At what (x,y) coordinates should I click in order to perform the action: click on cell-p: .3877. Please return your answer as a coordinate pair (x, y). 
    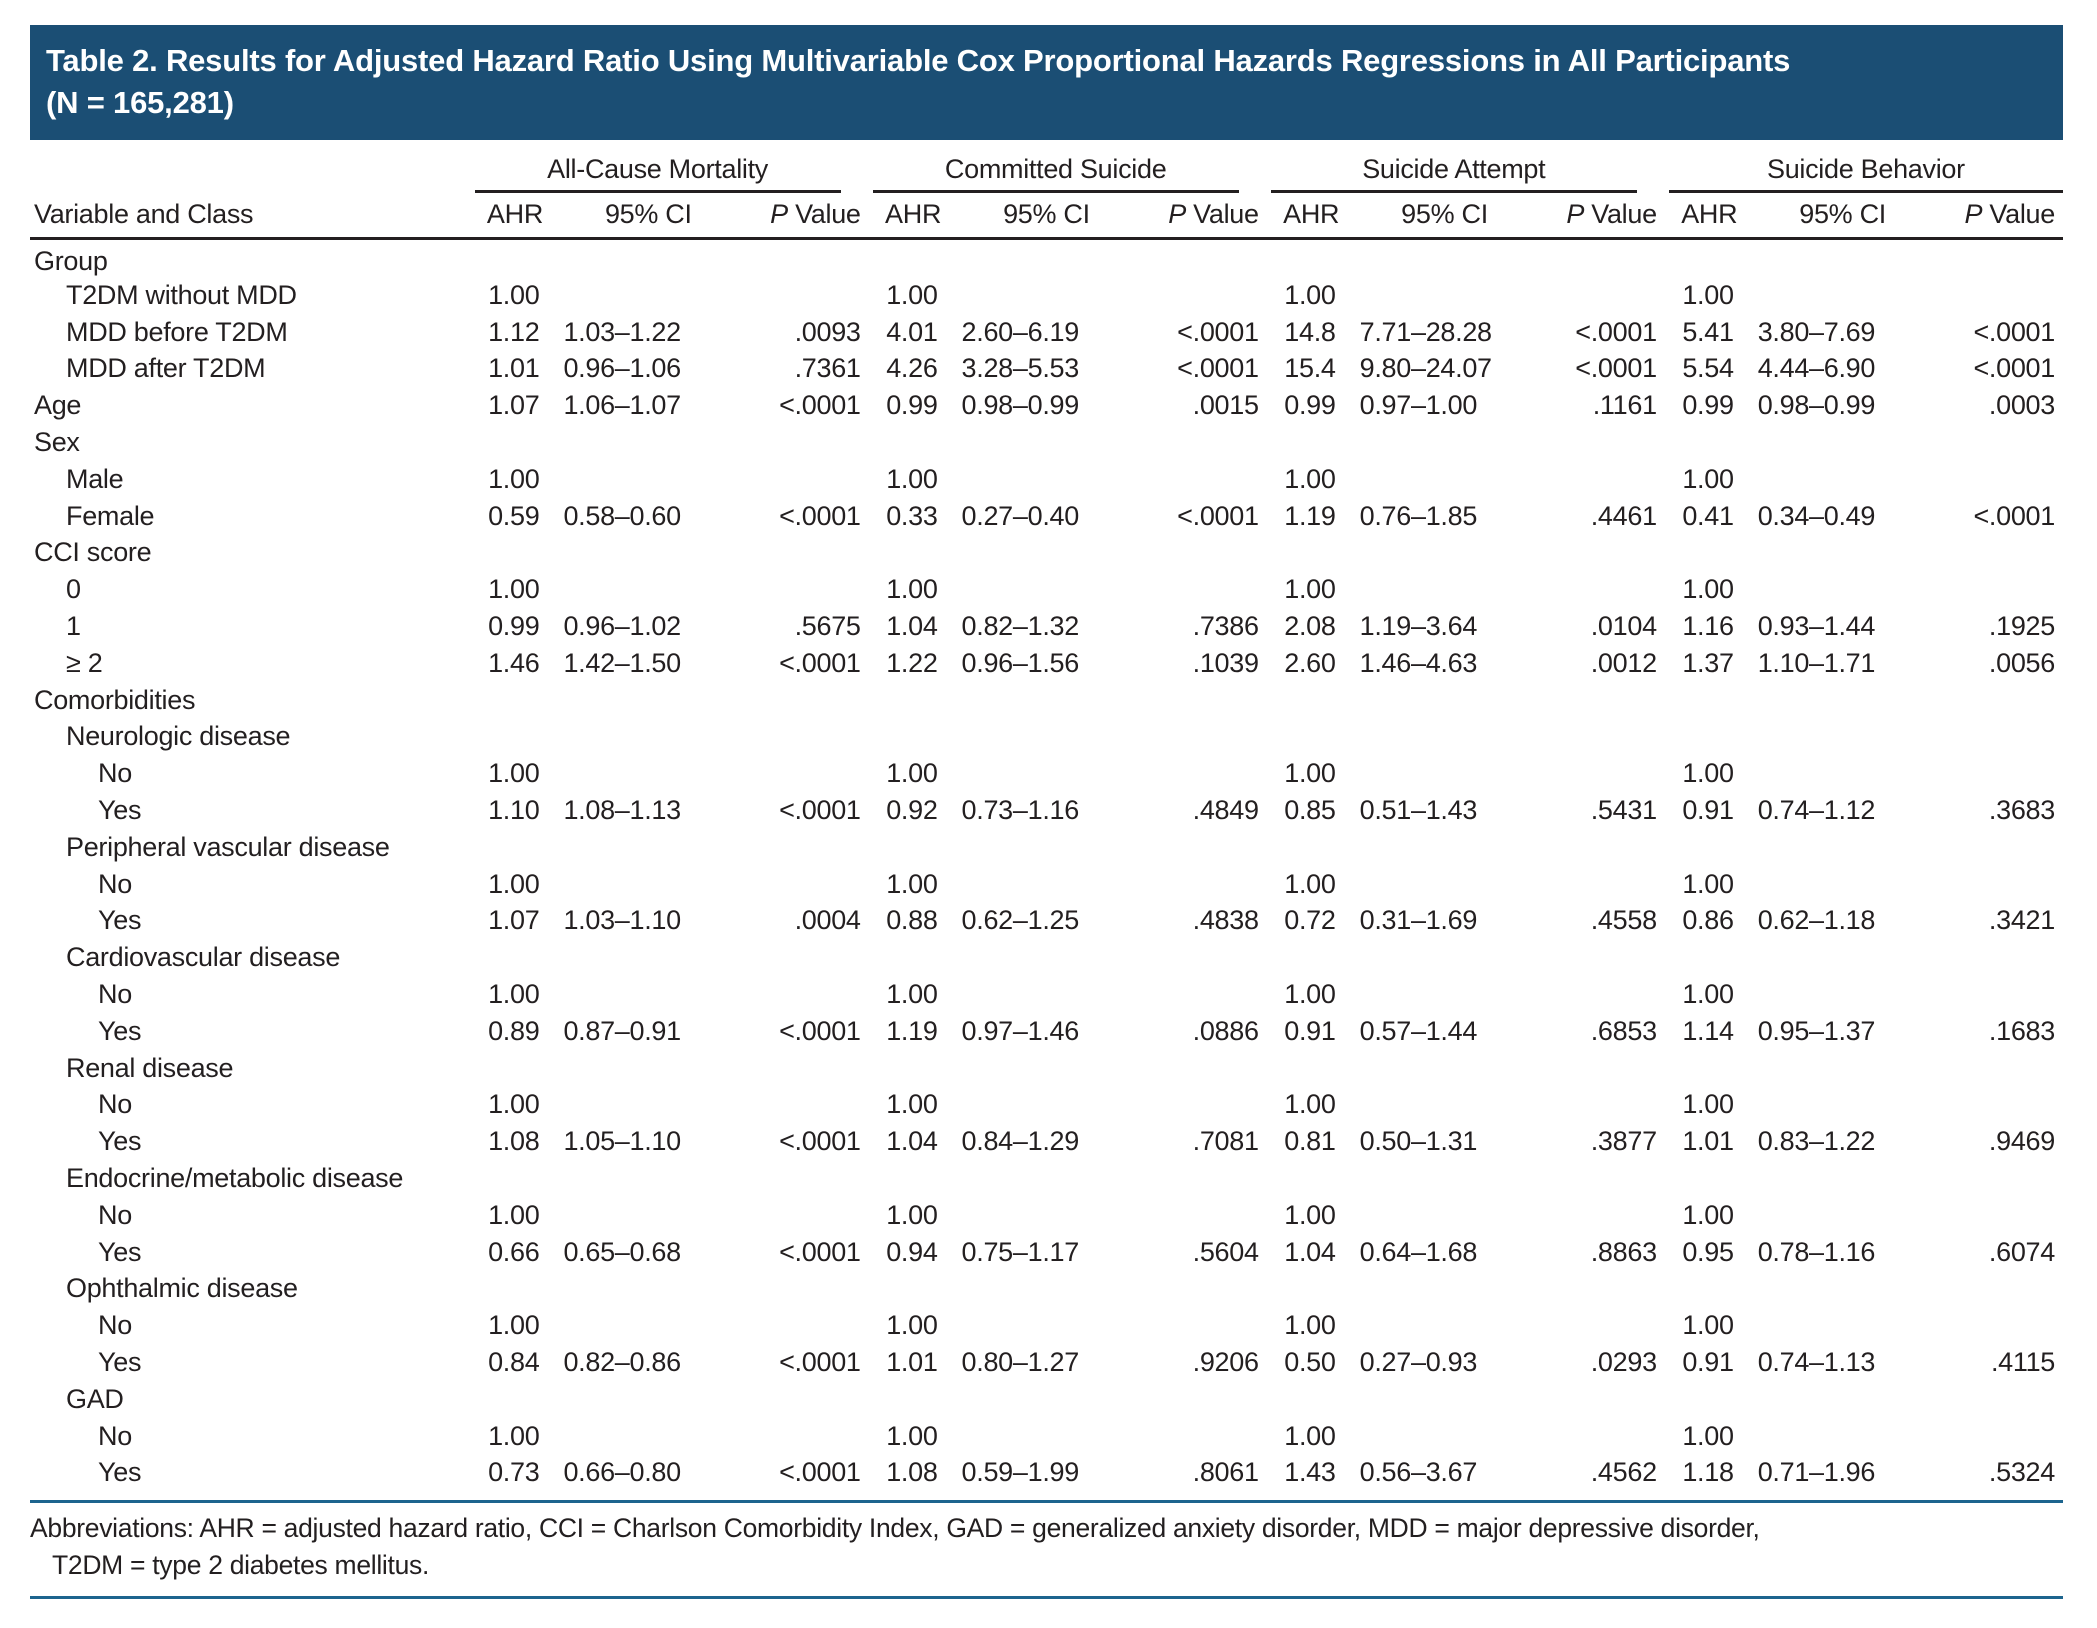
    Looking at the image, I should click on (1623, 1141).